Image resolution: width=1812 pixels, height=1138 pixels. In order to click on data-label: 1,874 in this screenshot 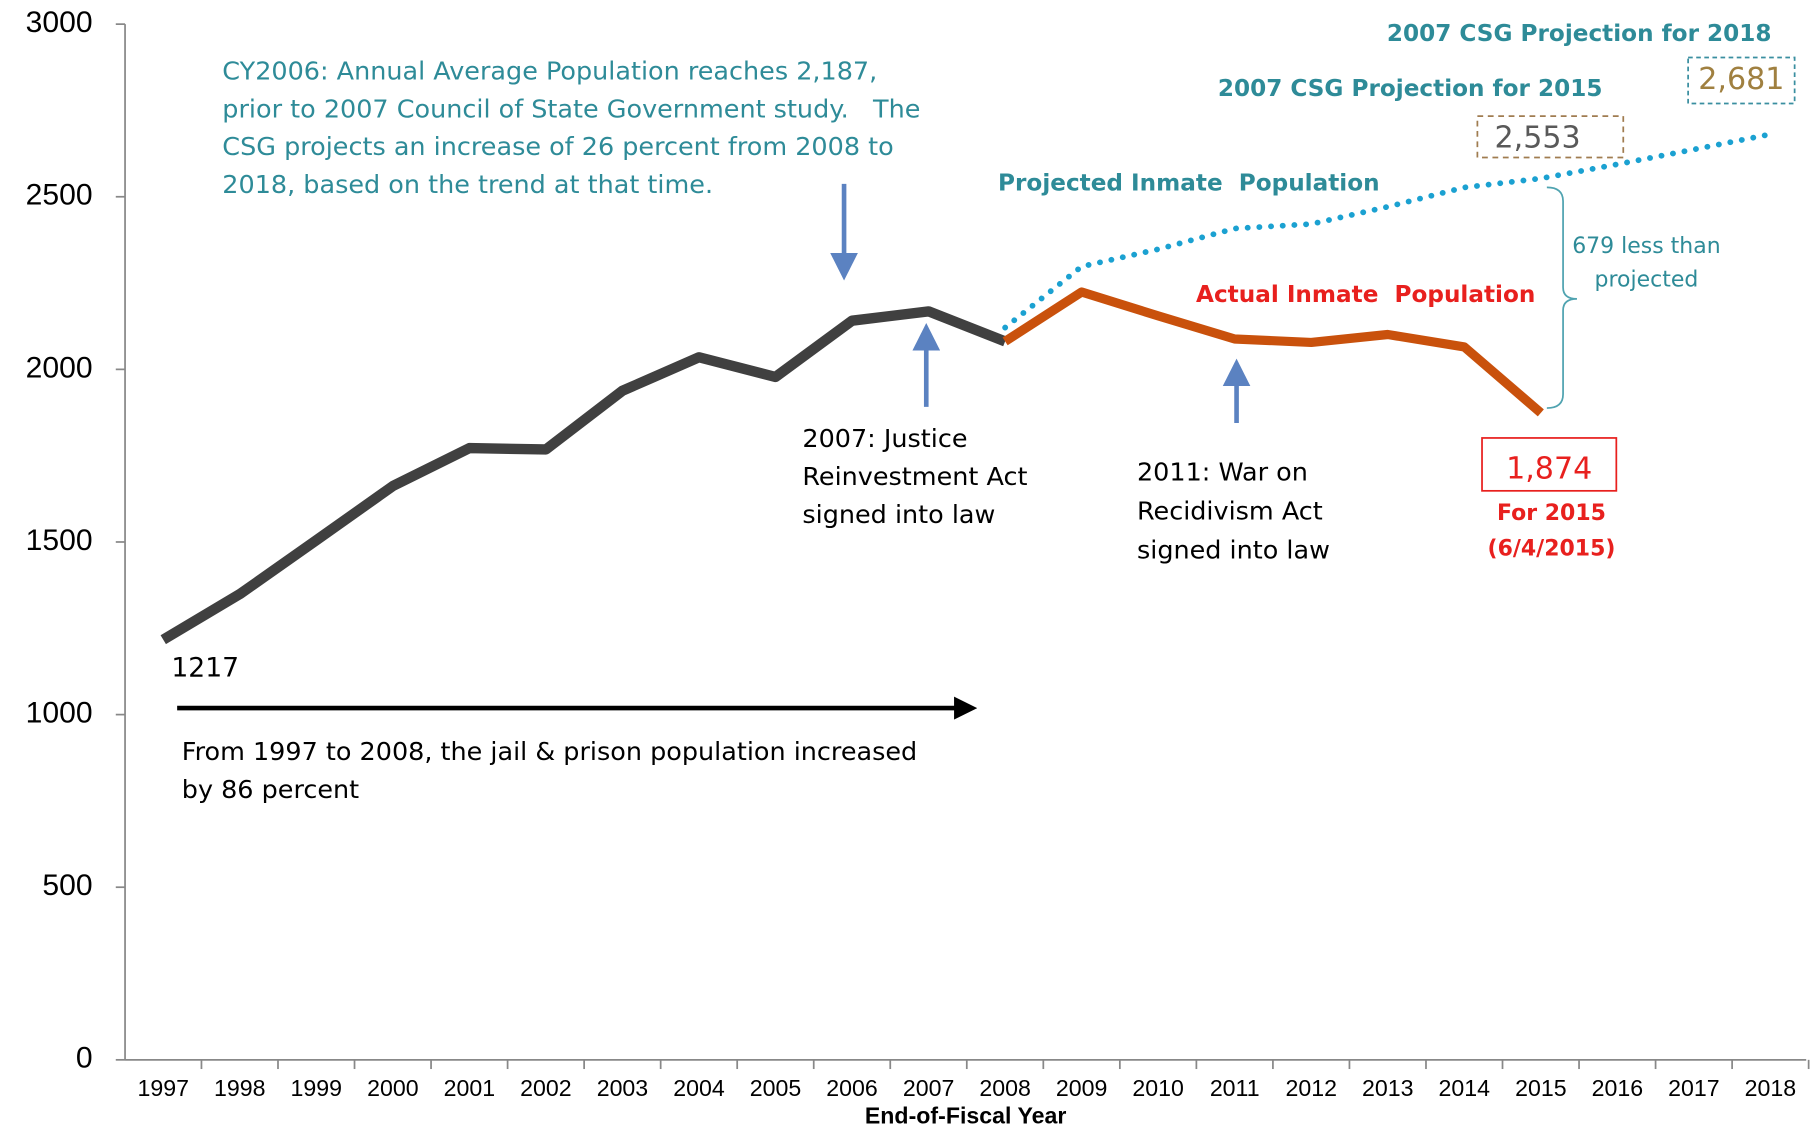, I will do `click(1549, 469)`.